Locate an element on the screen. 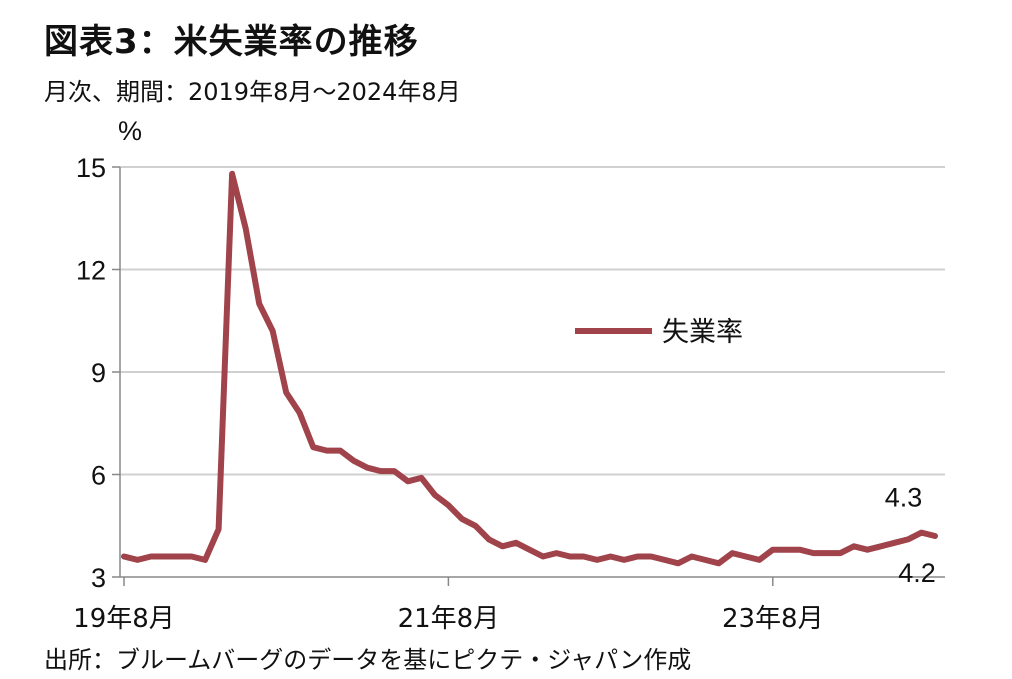 The height and width of the screenshot is (679, 1012). source-note: 出所：ブルームバーグのデータを基にピクテ・ジャパン作成 is located at coordinates (368, 660).